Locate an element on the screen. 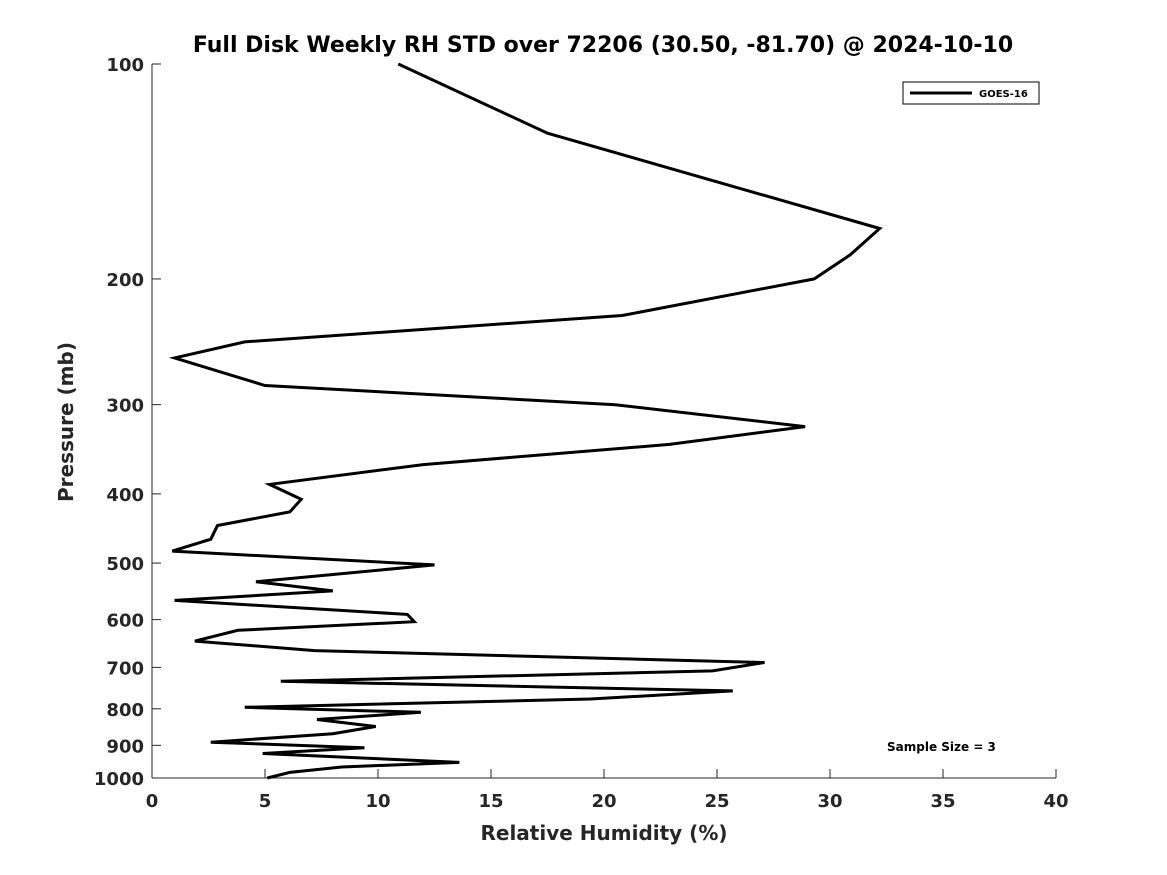 The height and width of the screenshot is (875, 1167). y-tick-label: 100 is located at coordinates (125, 65).